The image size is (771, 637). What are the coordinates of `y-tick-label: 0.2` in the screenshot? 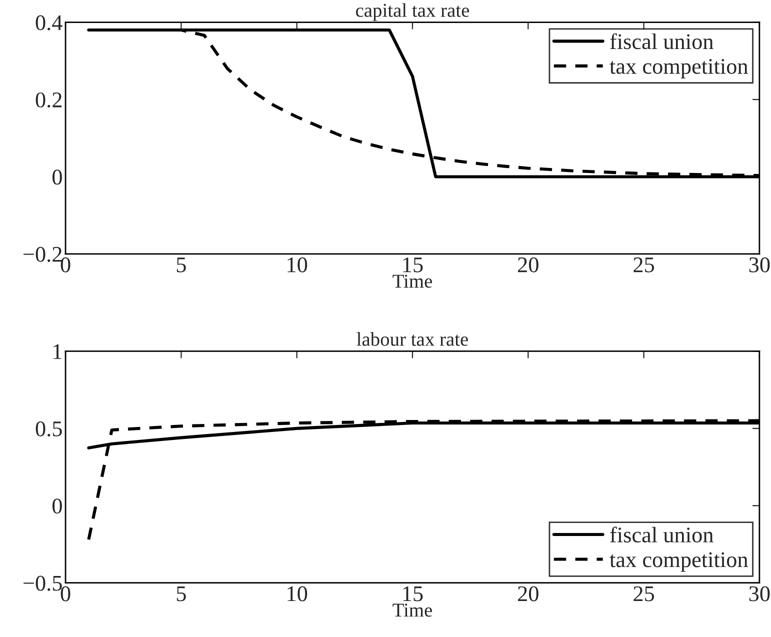 It's located at (49, 100).